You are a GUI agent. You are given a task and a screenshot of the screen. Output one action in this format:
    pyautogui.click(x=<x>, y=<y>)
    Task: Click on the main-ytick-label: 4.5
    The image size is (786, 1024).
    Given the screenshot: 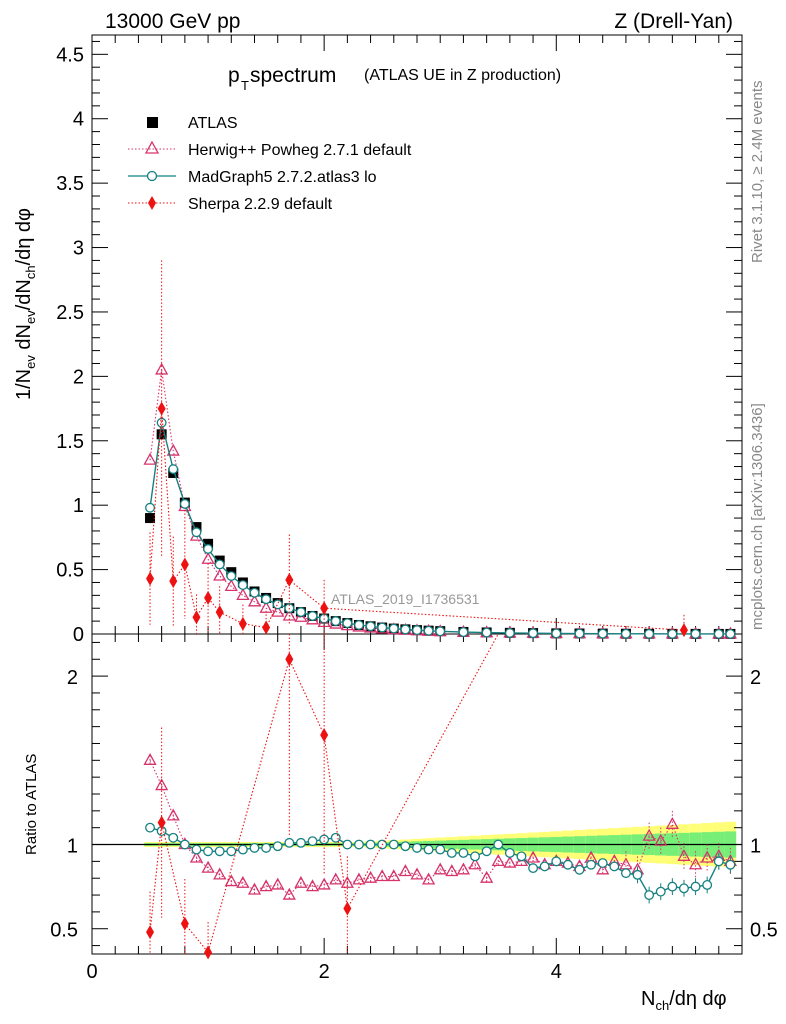 What is the action you would take?
    pyautogui.click(x=70, y=55)
    